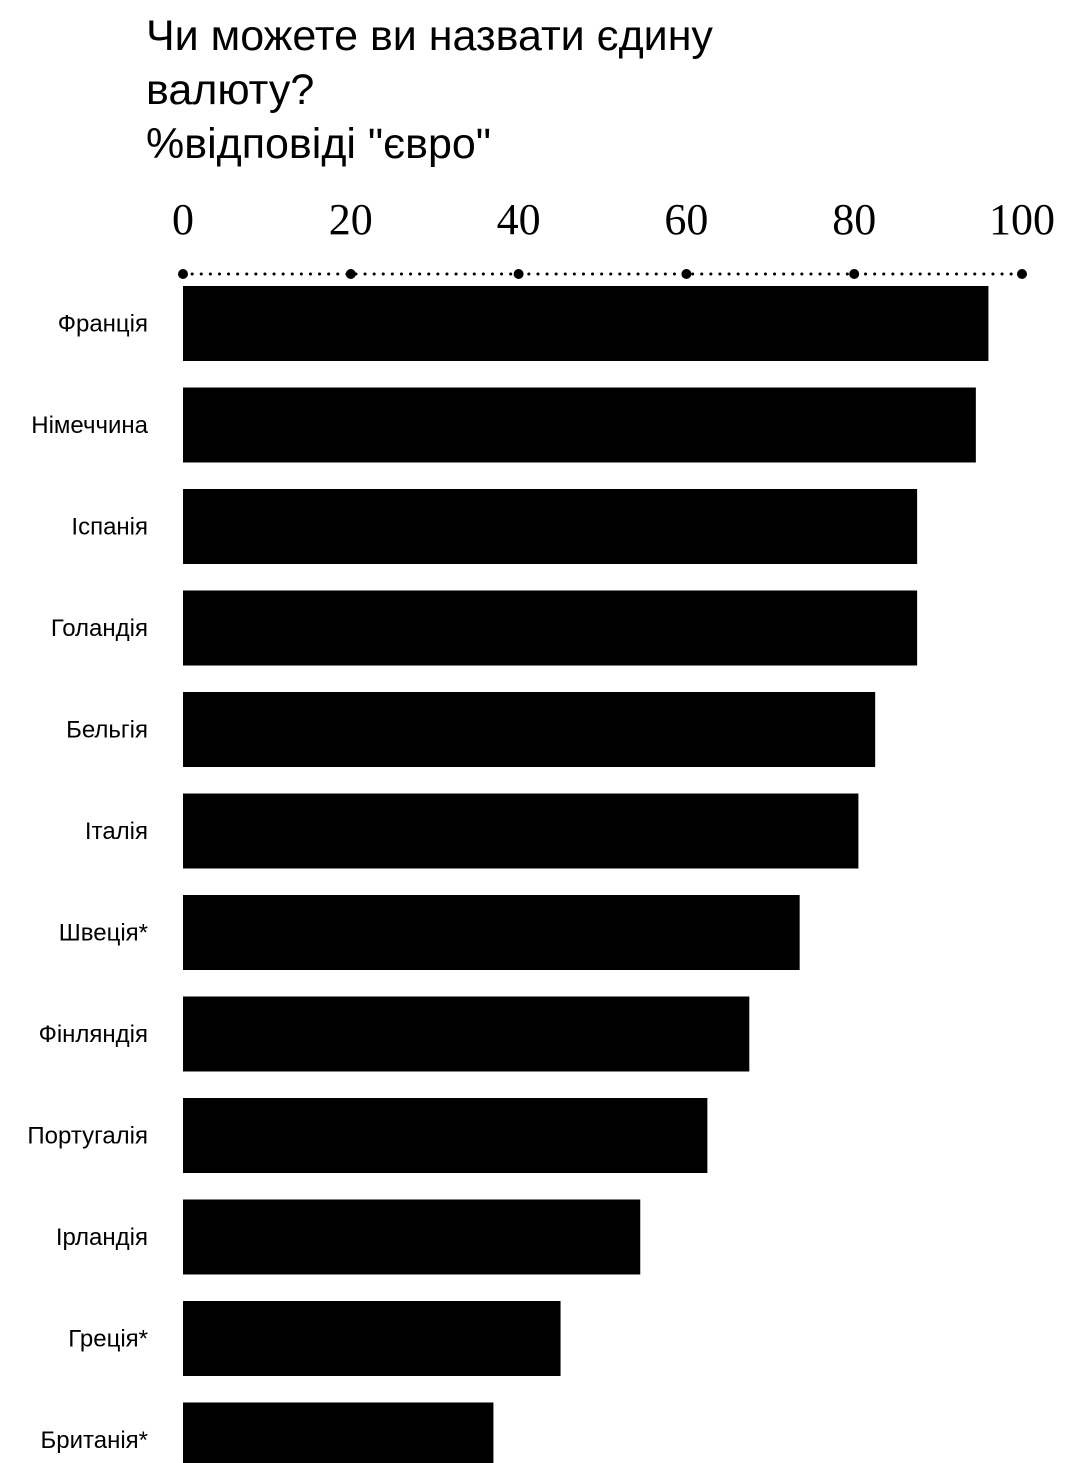 The image size is (1075, 1463). I want to click on x-tick-label: 40, so click(519, 219).